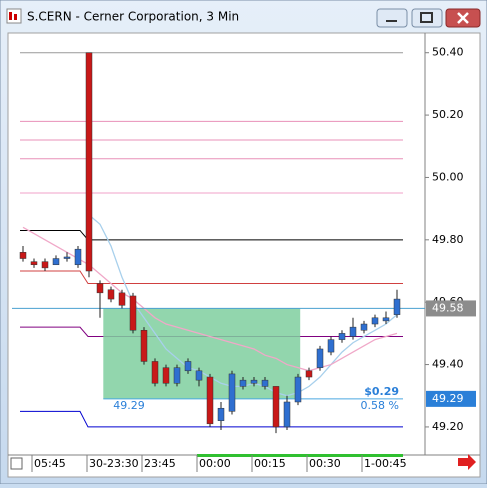  I want to click on price-marker-label: 49.29, so click(448, 398).